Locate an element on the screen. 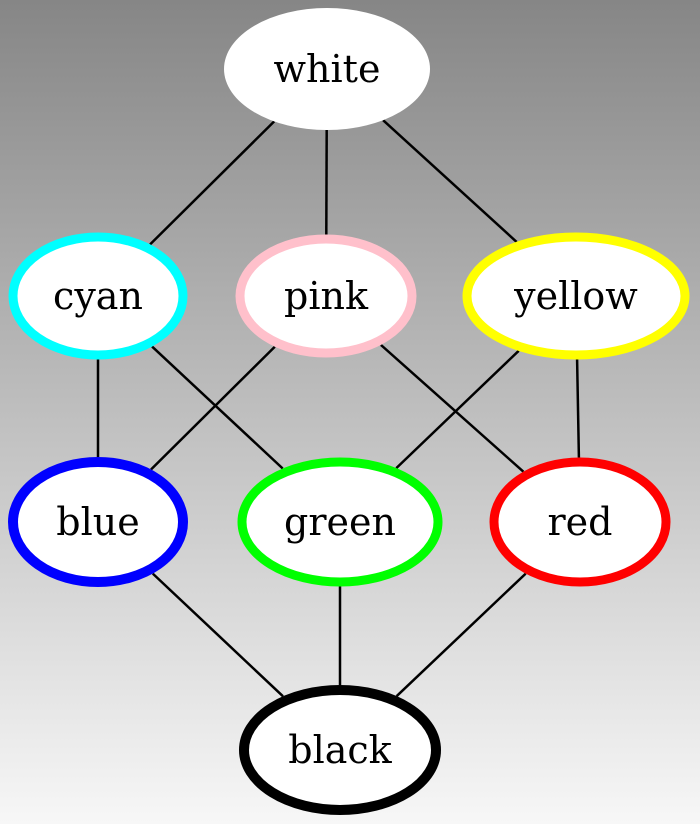 This screenshot has height=824, width=700. node-cyan-ellipse is located at coordinates (98, 296).